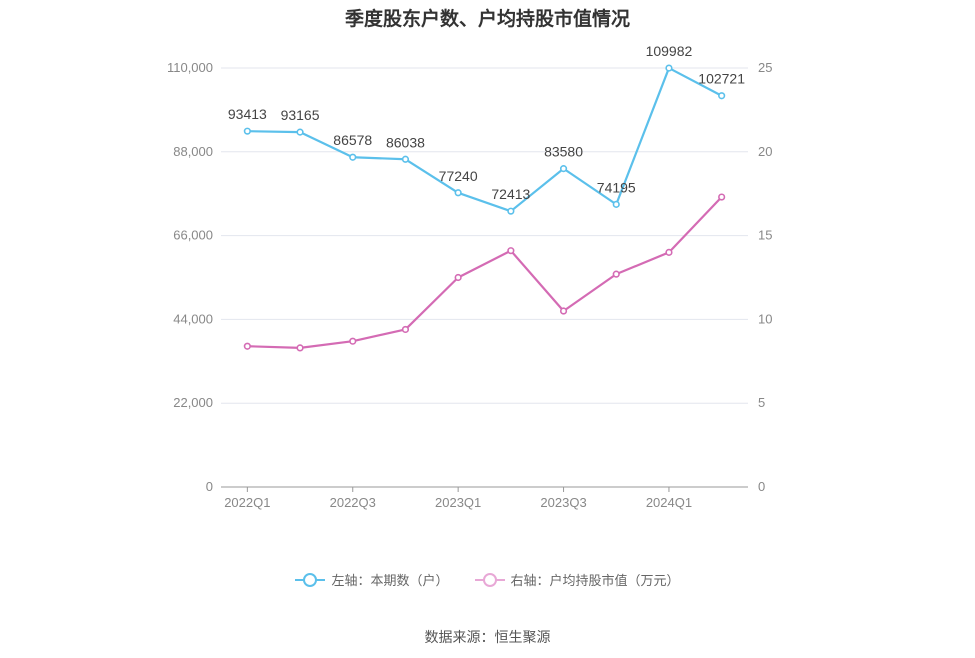  What do you see at coordinates (669, 502) in the screenshot?
I see `x-axis-tick-label: 2024Q1` at bounding box center [669, 502].